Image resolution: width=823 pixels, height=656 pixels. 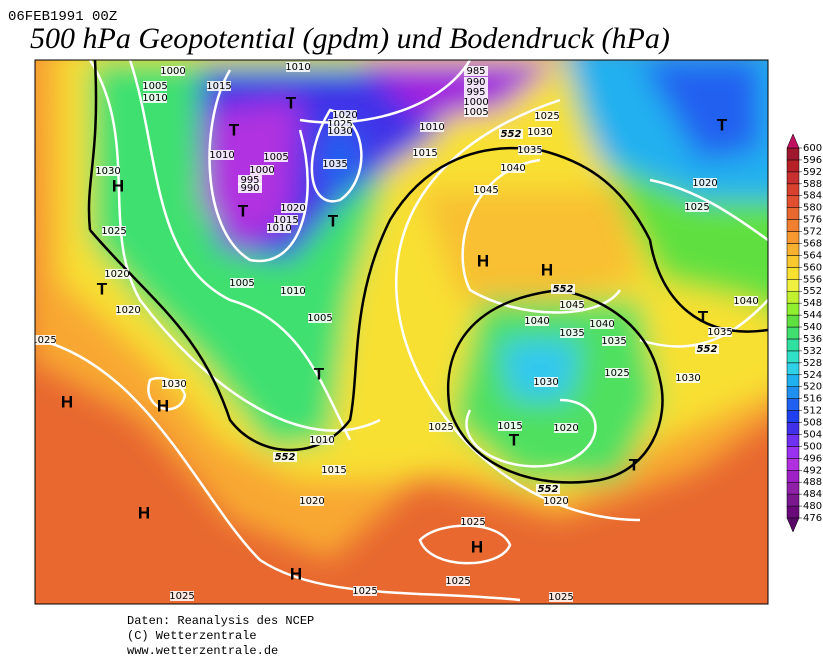 I want to click on colorbar-label: 572, so click(x=812, y=232).